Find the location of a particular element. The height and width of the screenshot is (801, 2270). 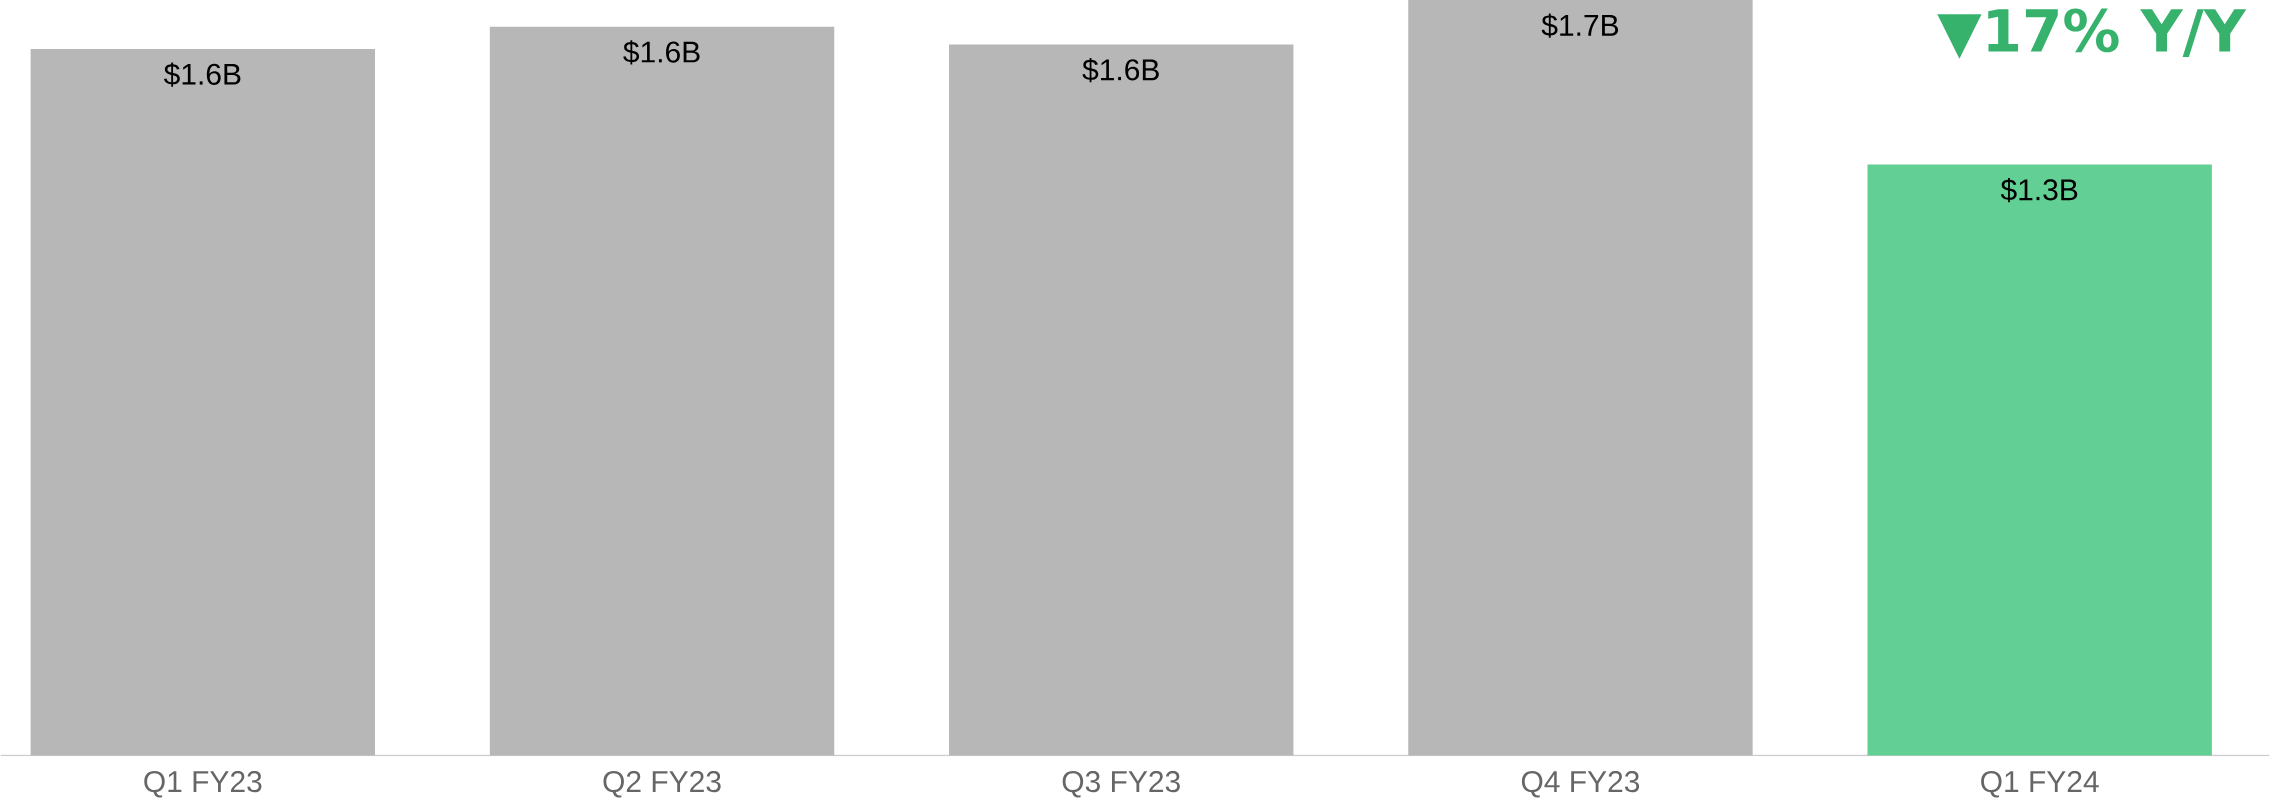

x-tick-label: Q1 FY23 is located at coordinates (203, 784).